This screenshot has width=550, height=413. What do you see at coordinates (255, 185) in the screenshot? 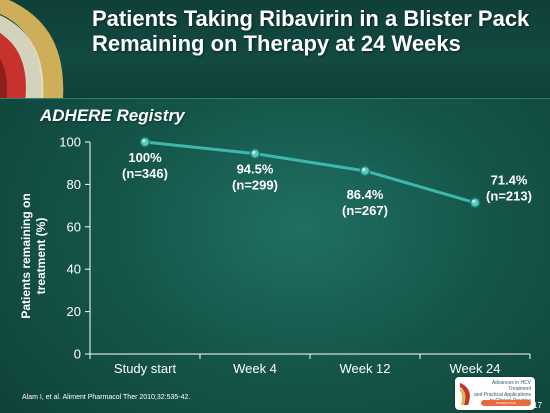
I see `data-label: (n=299)` at bounding box center [255, 185].